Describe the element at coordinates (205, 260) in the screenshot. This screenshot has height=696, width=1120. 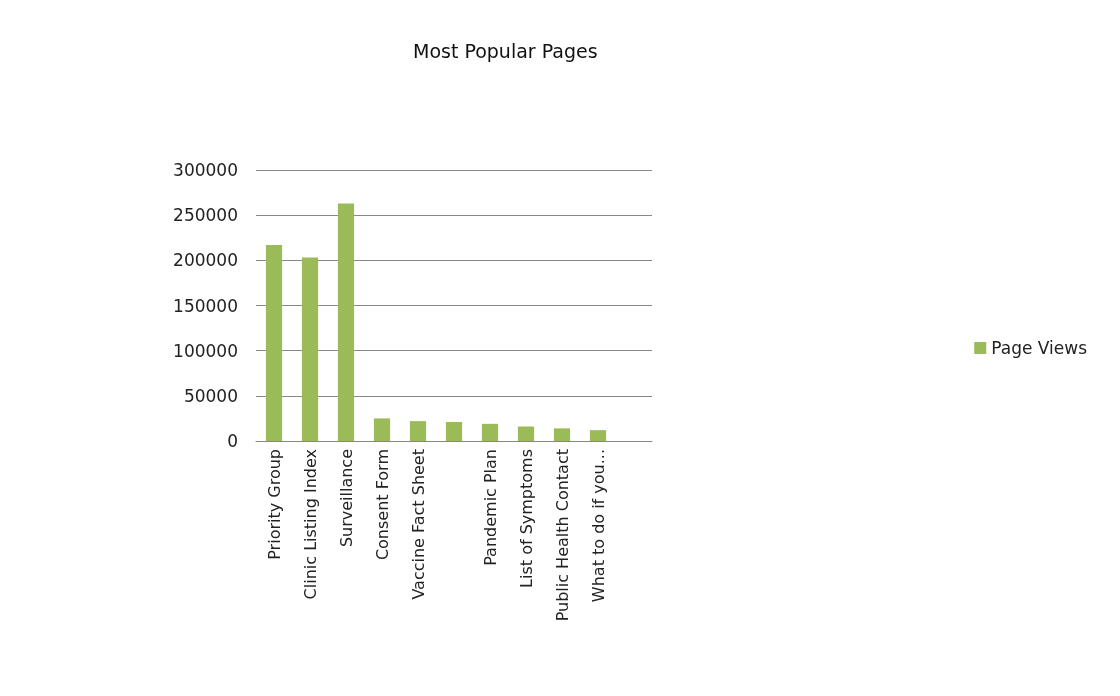
I see `y-tick-label: 200000` at that location.